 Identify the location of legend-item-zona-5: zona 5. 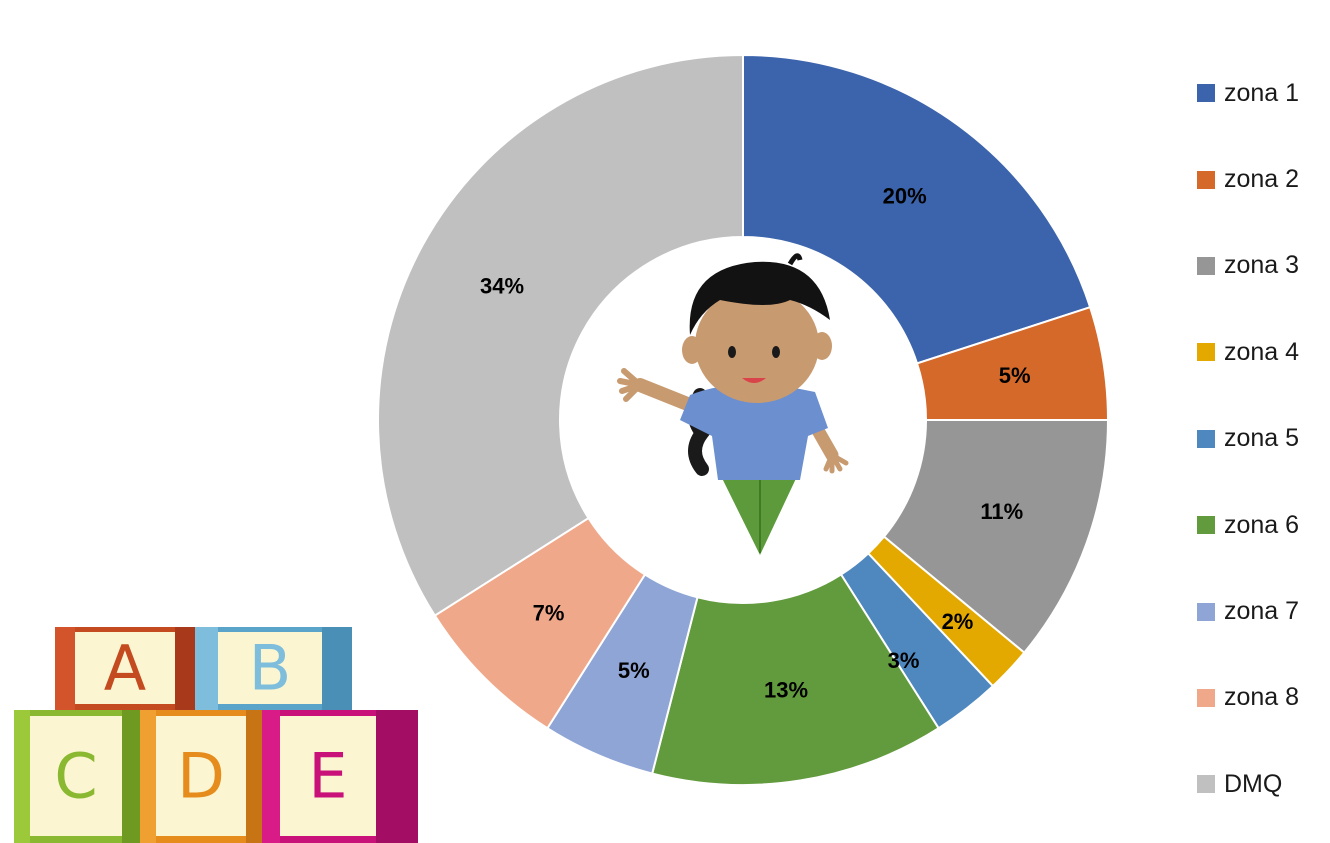
(1262, 439).